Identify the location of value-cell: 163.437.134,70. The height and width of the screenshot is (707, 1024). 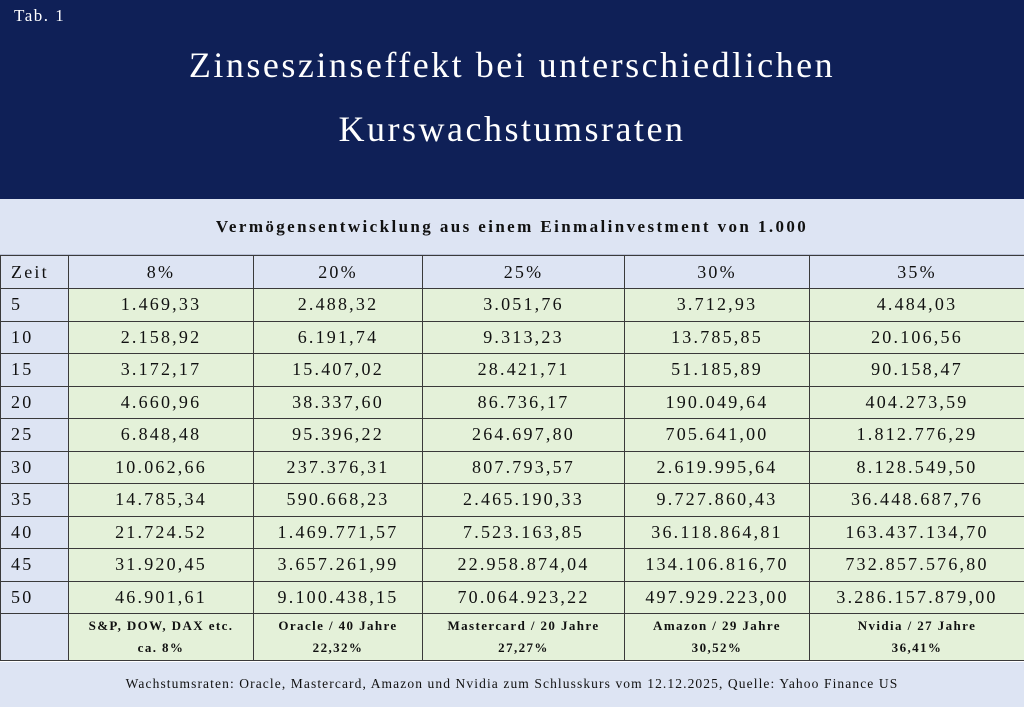
(916, 532).